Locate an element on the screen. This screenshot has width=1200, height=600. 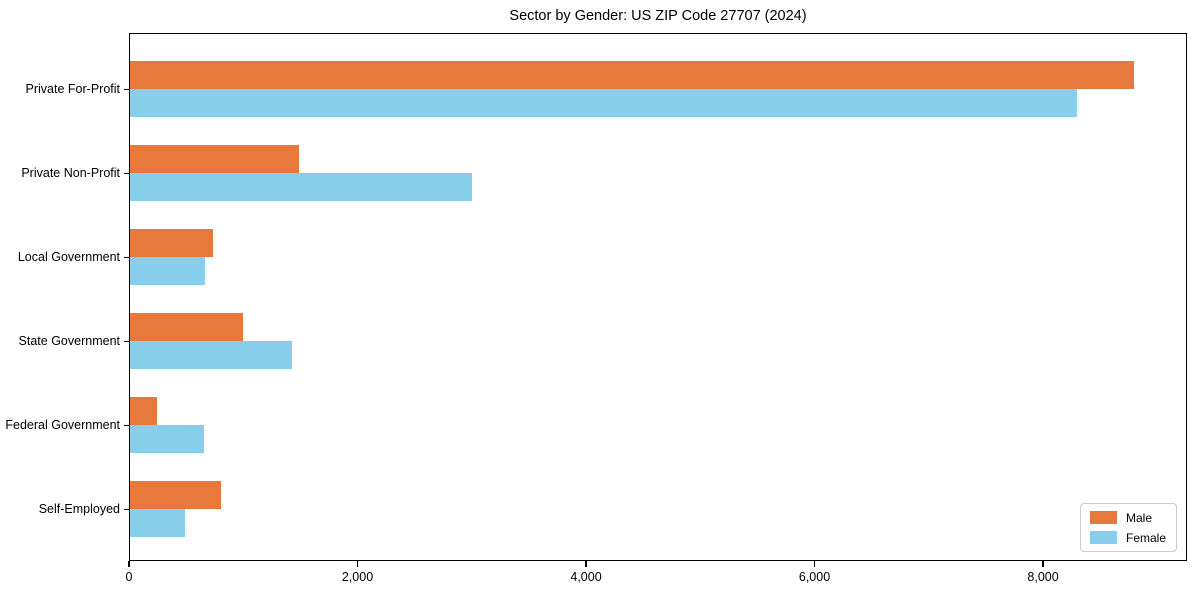
legend-label-male: Male is located at coordinates (1138, 517).